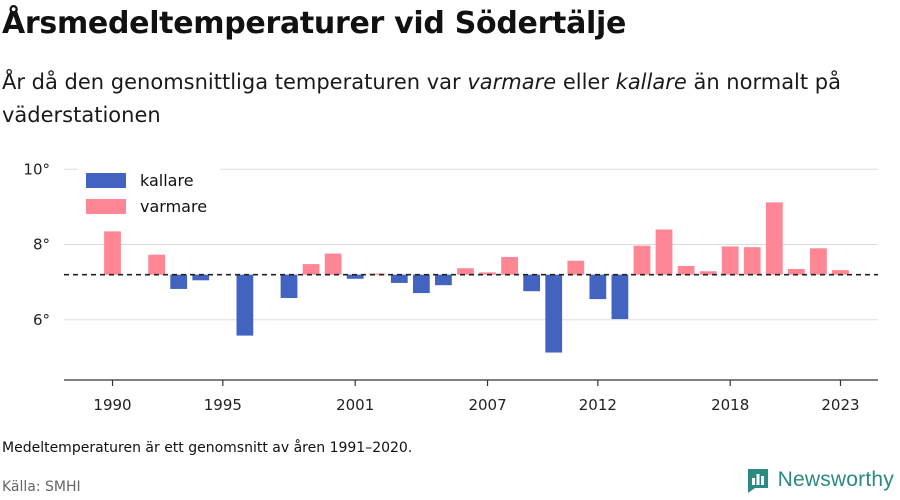 This screenshot has height=500, width=900. Describe the element at coordinates (487, 405) in the screenshot. I see `x-tick-label: 2007` at that location.